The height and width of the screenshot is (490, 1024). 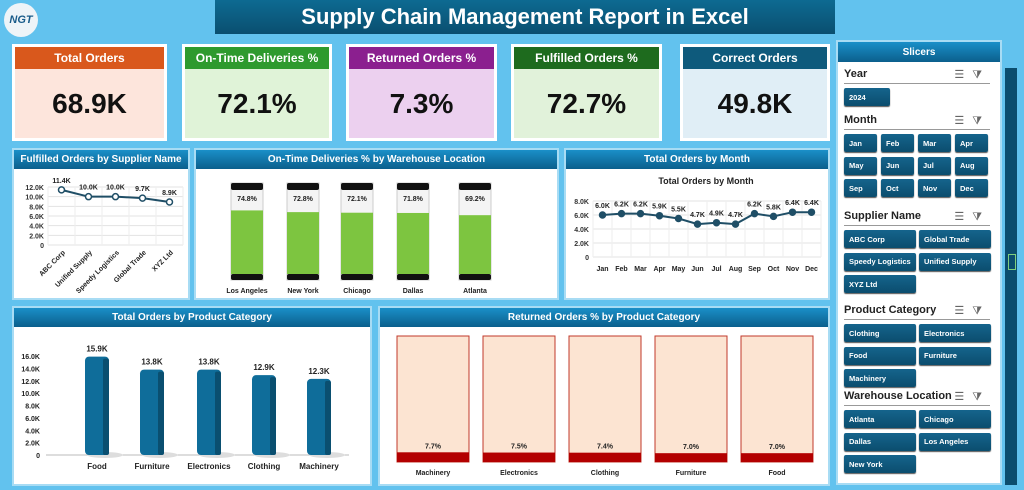 What do you see at coordinates (880, 284) in the screenshot?
I see `slicer-button: XYZ Ltd` at bounding box center [880, 284].